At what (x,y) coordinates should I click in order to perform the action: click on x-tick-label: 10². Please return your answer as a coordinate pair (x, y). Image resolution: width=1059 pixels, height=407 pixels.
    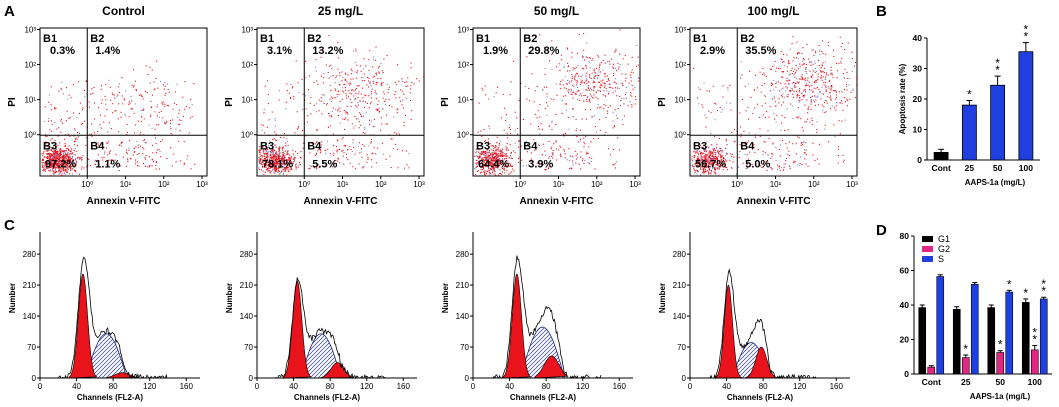
    Looking at the image, I should click on (597, 184).